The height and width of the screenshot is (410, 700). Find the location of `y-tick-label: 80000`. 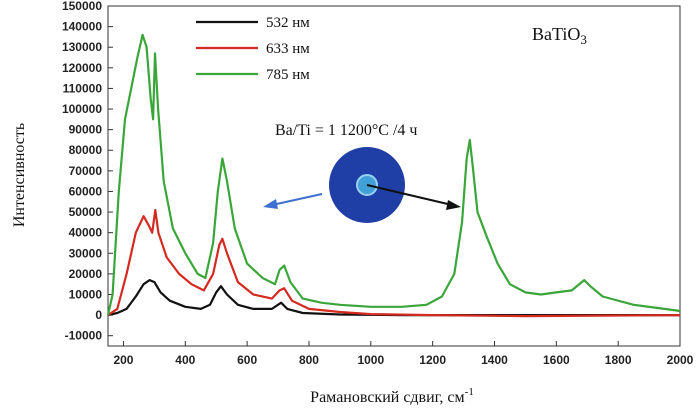

y-tick-label: 80000 is located at coordinates (86, 150).